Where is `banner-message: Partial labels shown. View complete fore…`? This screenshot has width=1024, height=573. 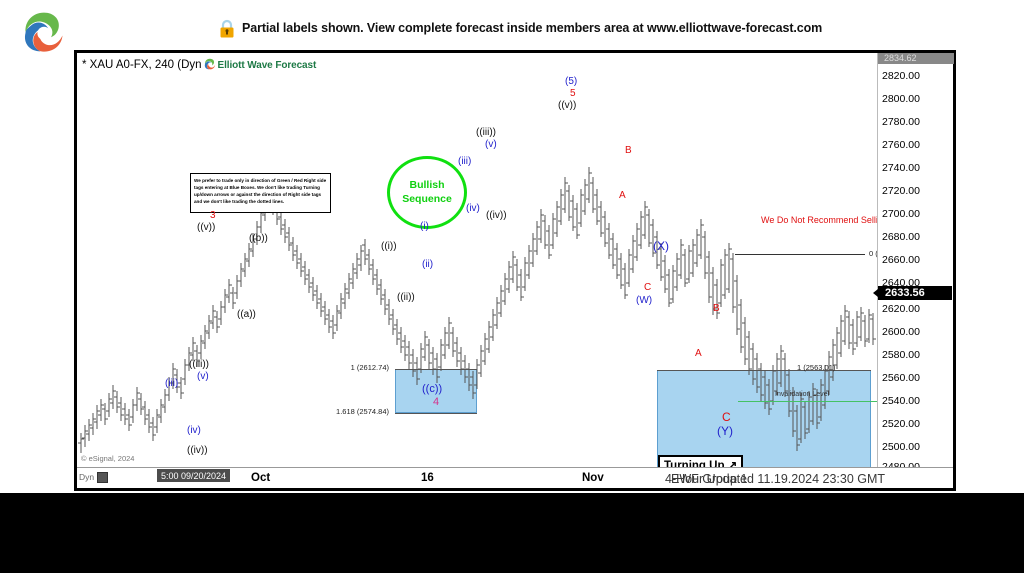 banner-message: Partial labels shown. View complete fore… is located at coordinates (532, 28).